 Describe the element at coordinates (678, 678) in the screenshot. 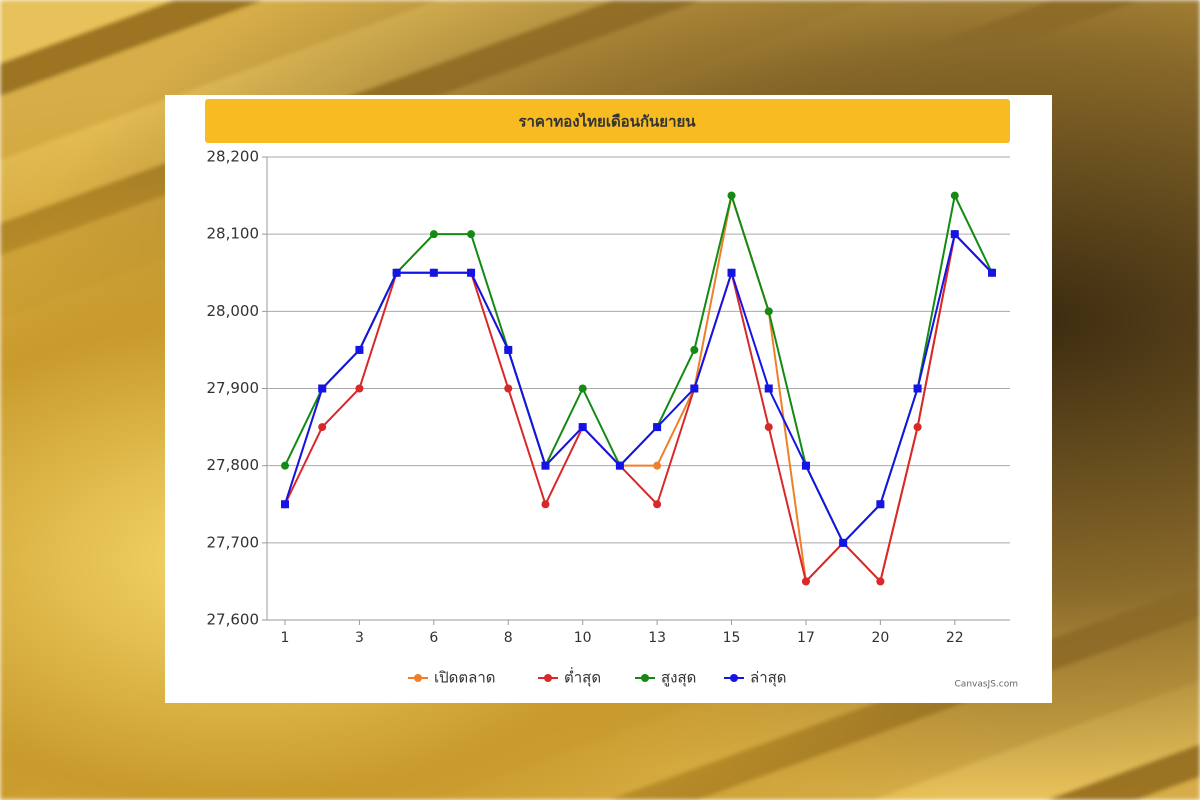

I see `legend-label: สูงสุด` at that location.